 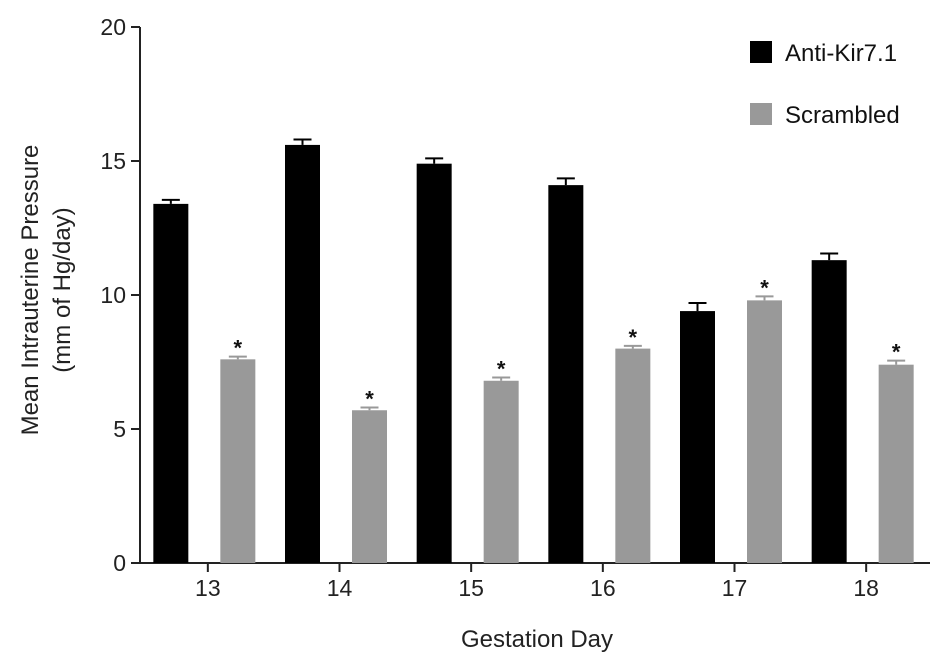 What do you see at coordinates (62, 289) in the screenshot?
I see `y-axis-title-line2: (mm of Hg/day)` at bounding box center [62, 289].